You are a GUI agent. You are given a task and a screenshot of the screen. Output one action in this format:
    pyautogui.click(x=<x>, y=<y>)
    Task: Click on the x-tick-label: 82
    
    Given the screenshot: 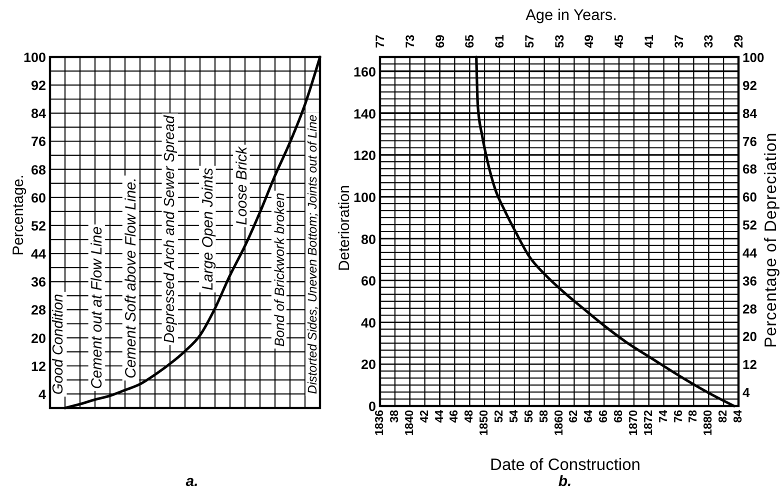 What is the action you would take?
    pyautogui.click(x=724, y=416)
    